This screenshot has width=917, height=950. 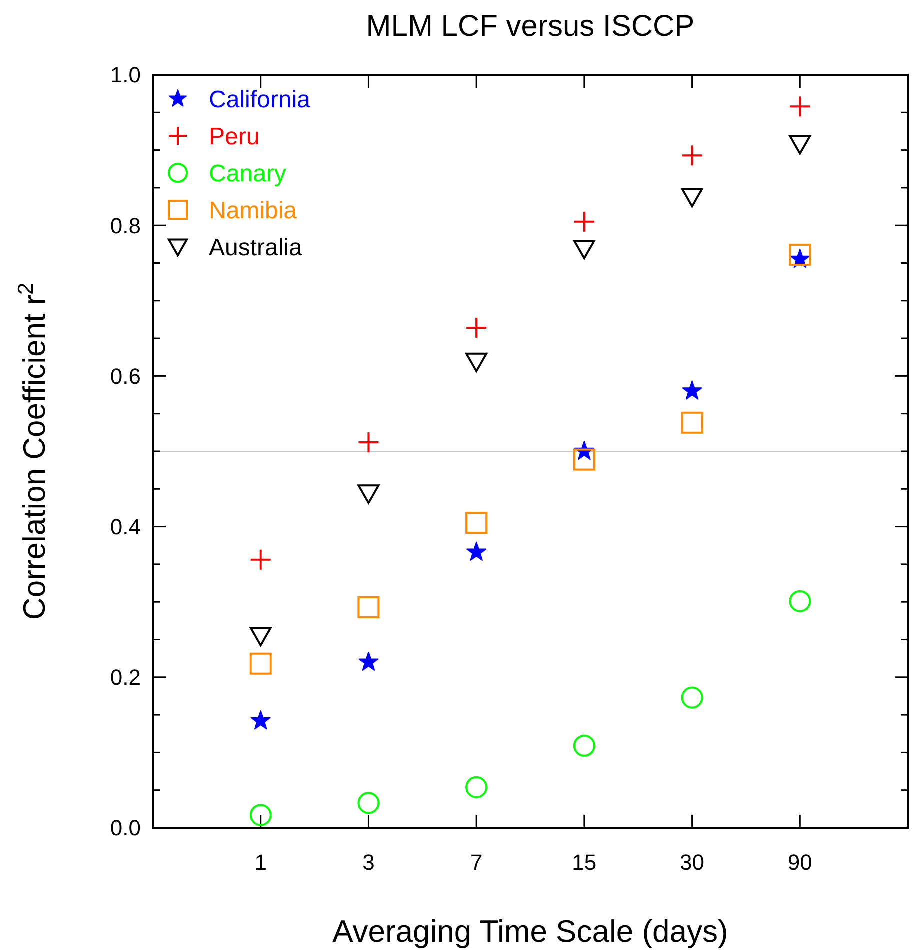 I want to click on y-tick-label: 1.0, so click(x=125, y=75).